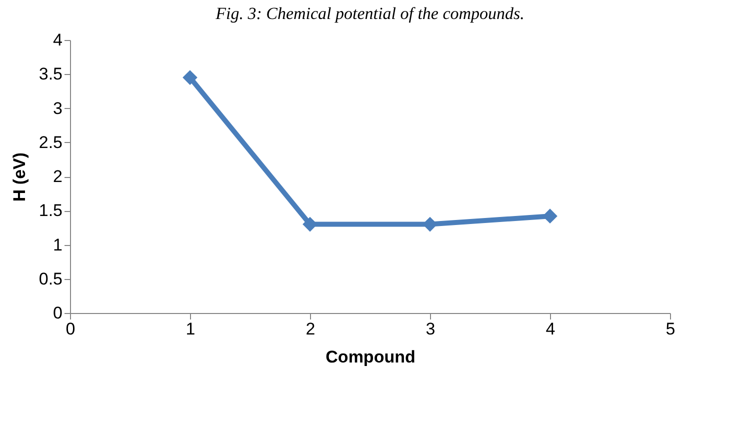  What do you see at coordinates (369, 13) in the screenshot?
I see `chart-title: Fig. 3: Chemical potential of the compounds.` at bounding box center [369, 13].